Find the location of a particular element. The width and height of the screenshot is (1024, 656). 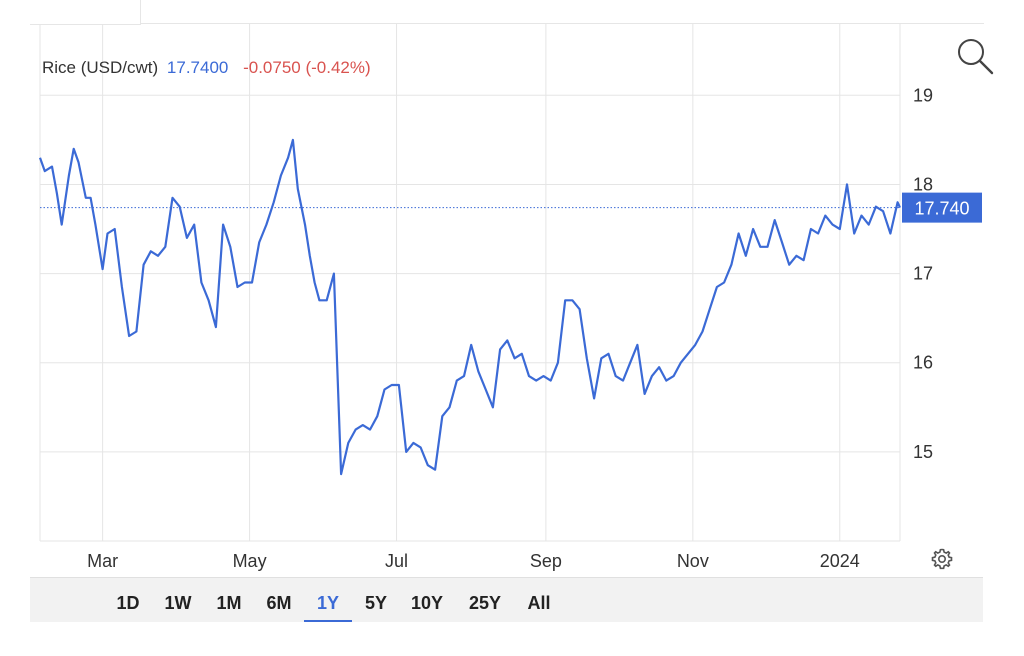

x-tick-label: Jul is located at coordinates (396, 561).